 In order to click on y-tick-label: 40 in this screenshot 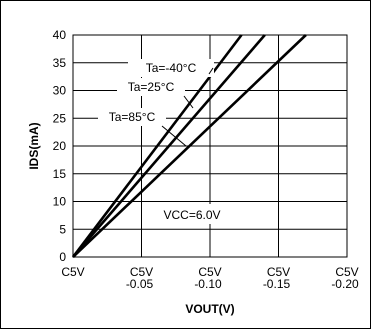, I will do `click(60, 35)`.